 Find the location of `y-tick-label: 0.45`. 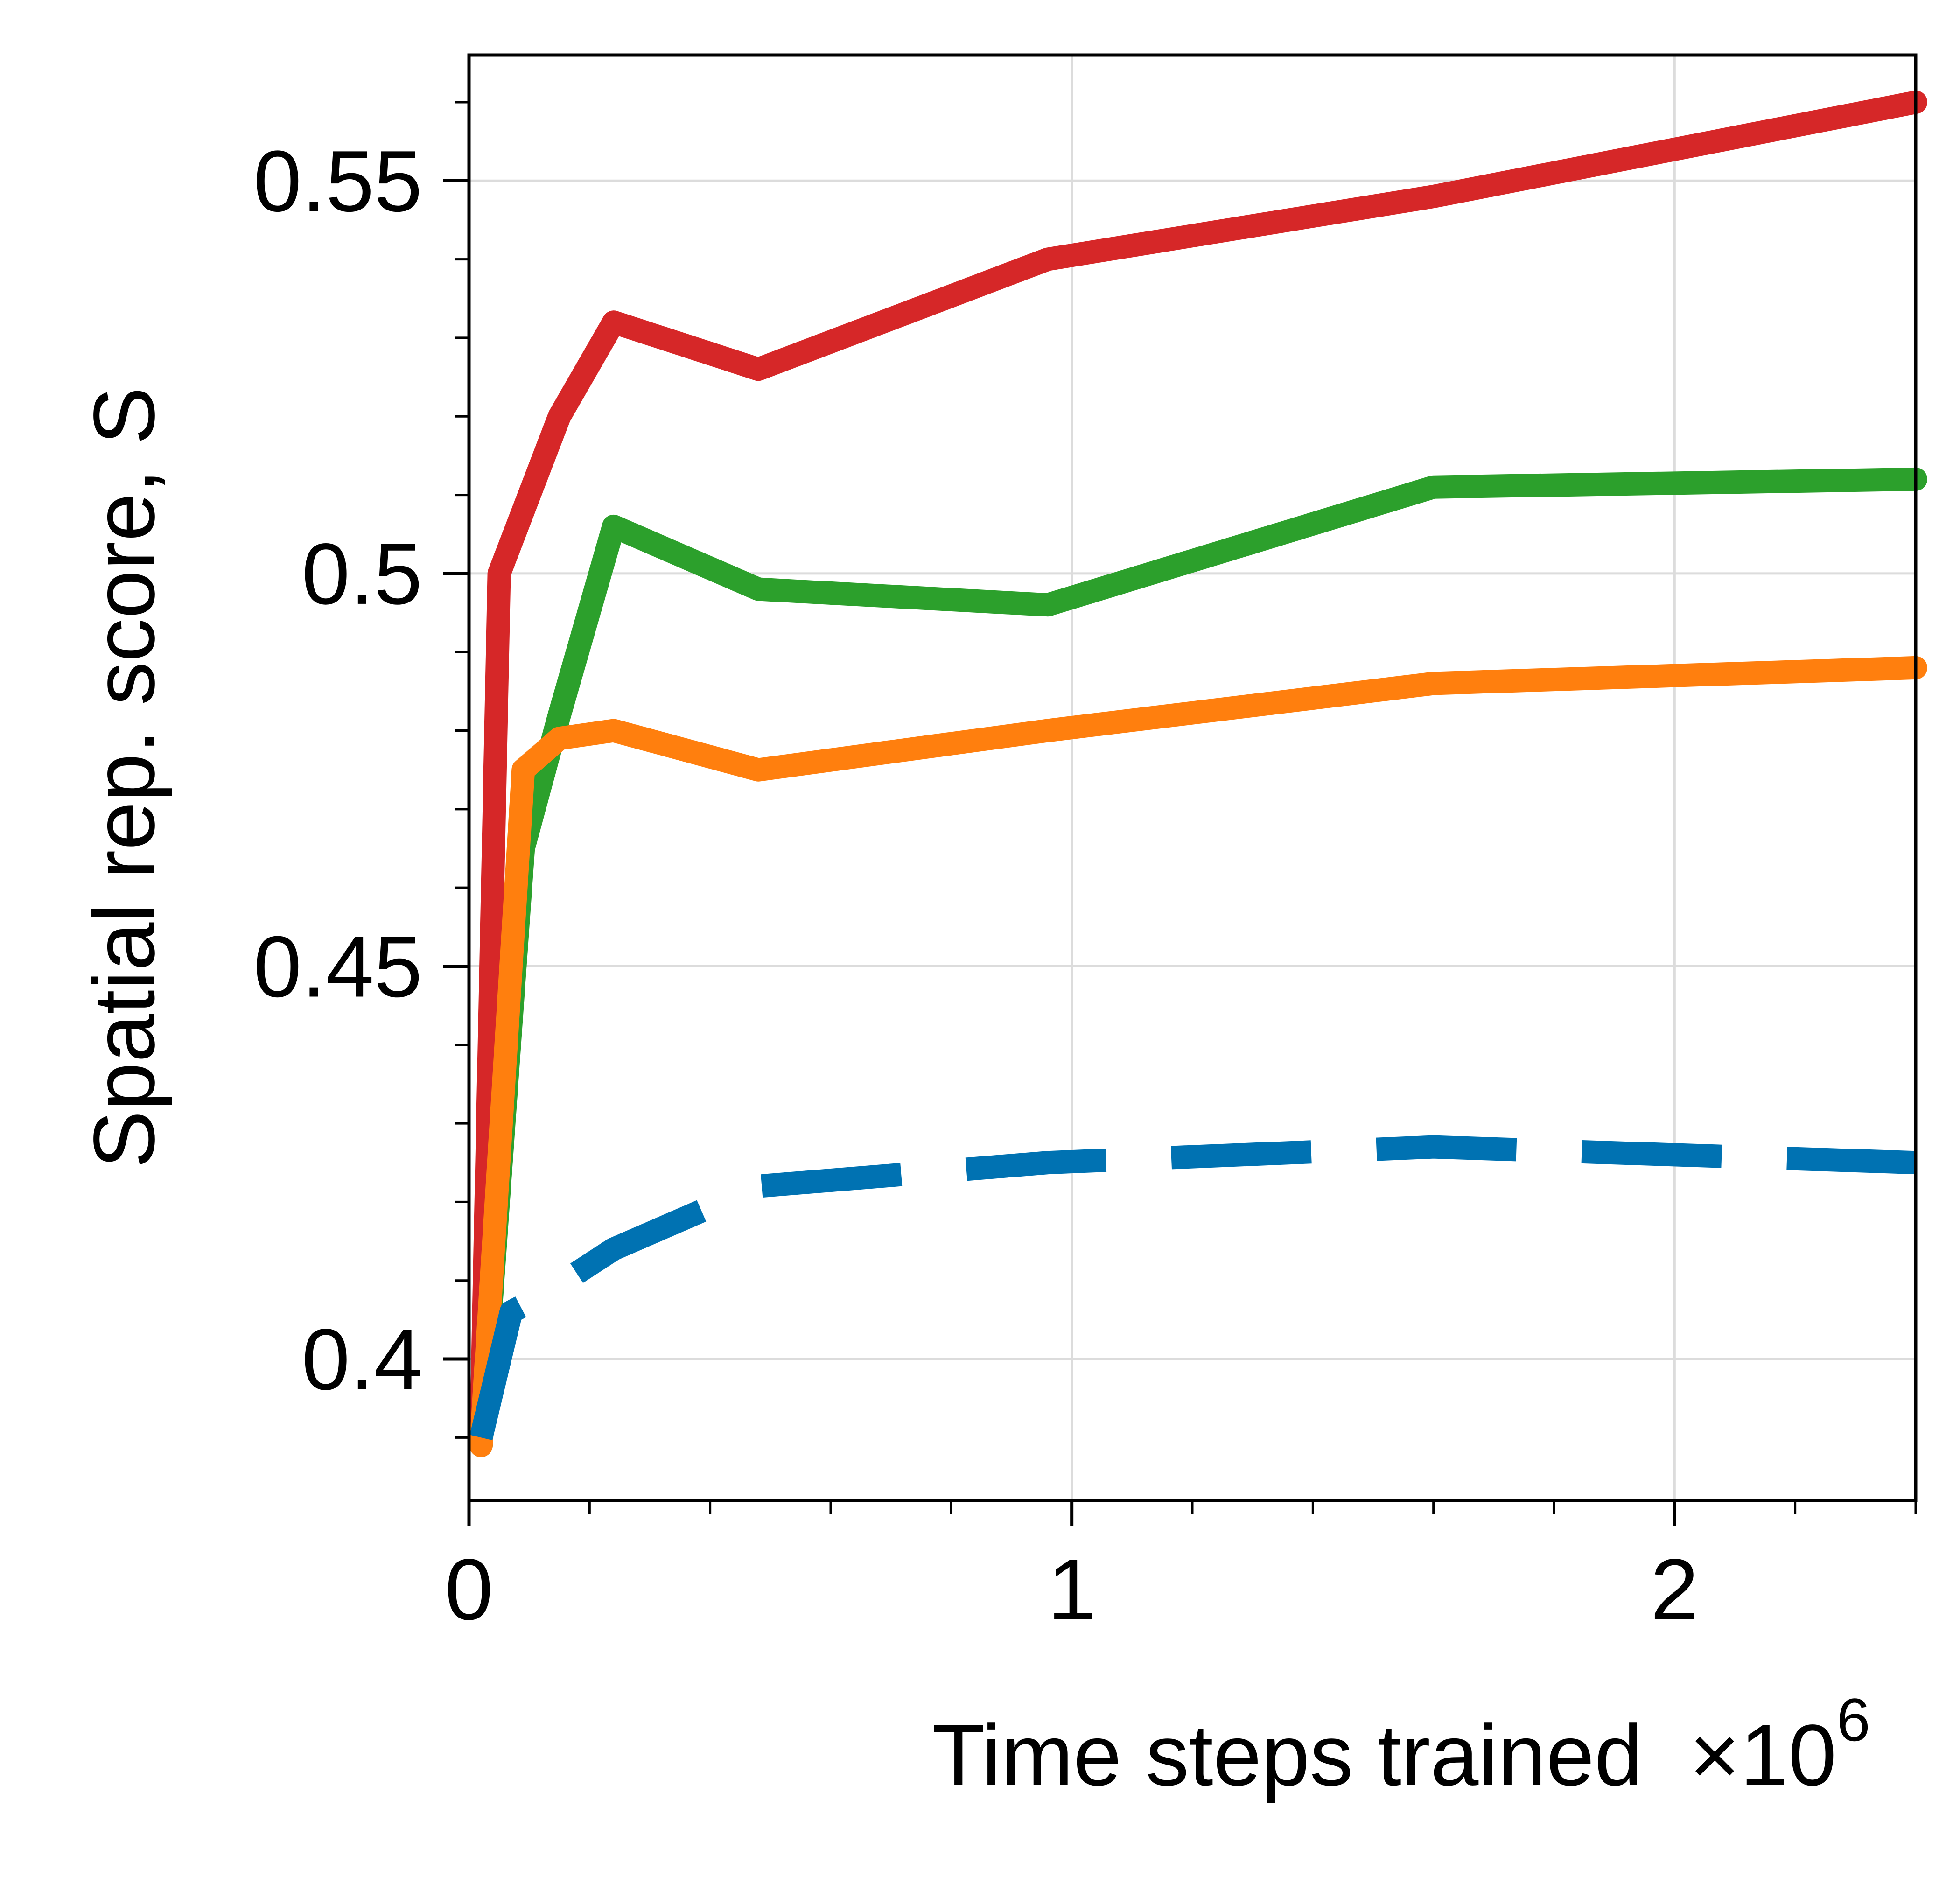

y-tick-label: 0.45 is located at coordinates (337, 966).